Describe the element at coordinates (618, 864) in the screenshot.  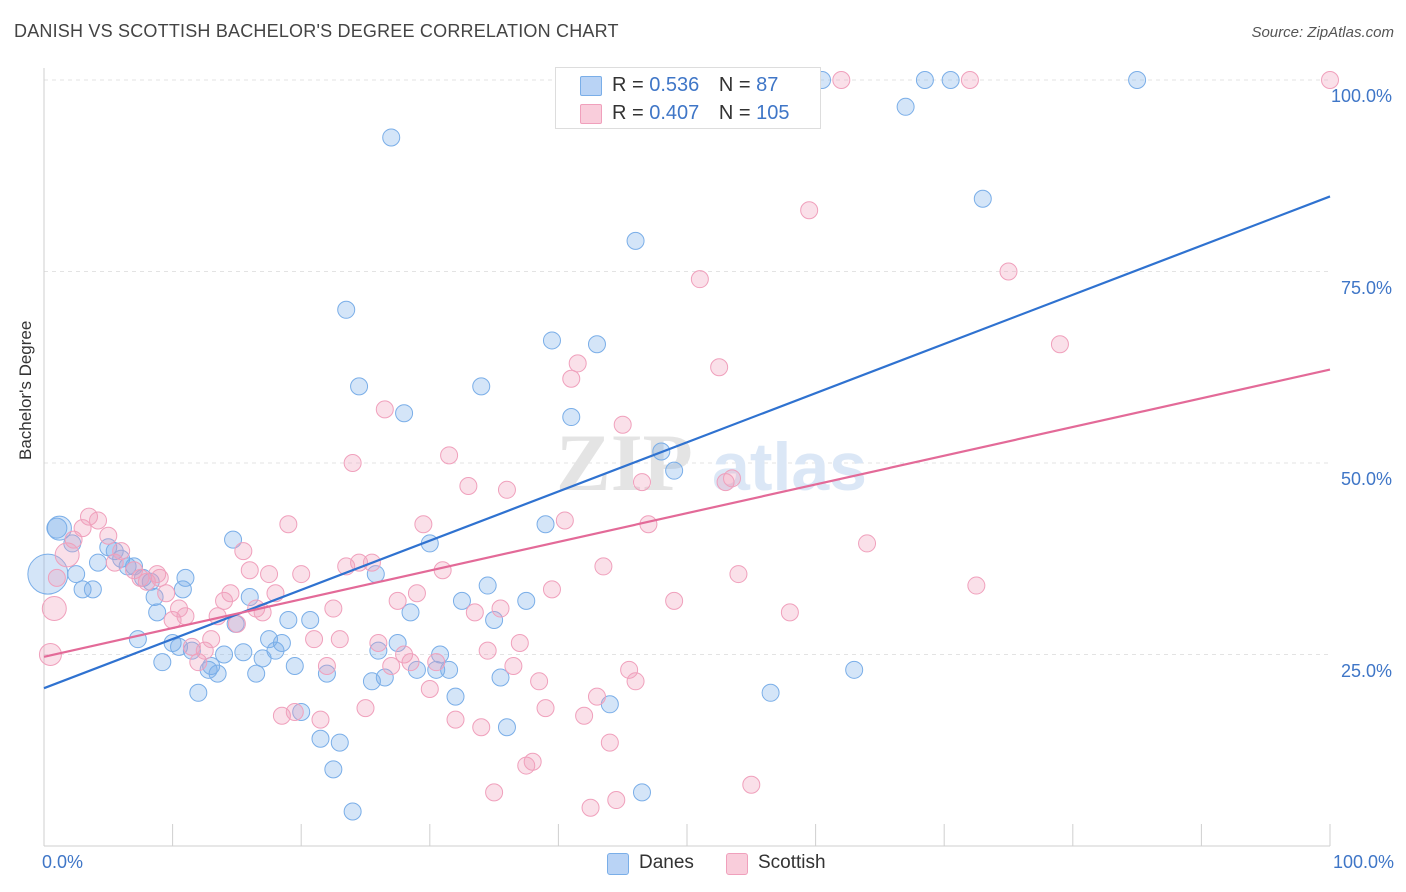
I see `legend-danes-swatch` at that location.